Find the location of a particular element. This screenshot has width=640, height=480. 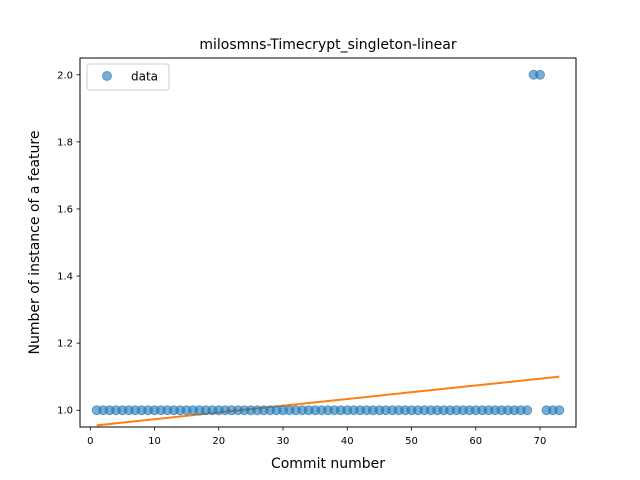

y-axis-ticks: 1.0 1.2 1.4 1.6 1.8 2.0 is located at coordinates (68, 243).